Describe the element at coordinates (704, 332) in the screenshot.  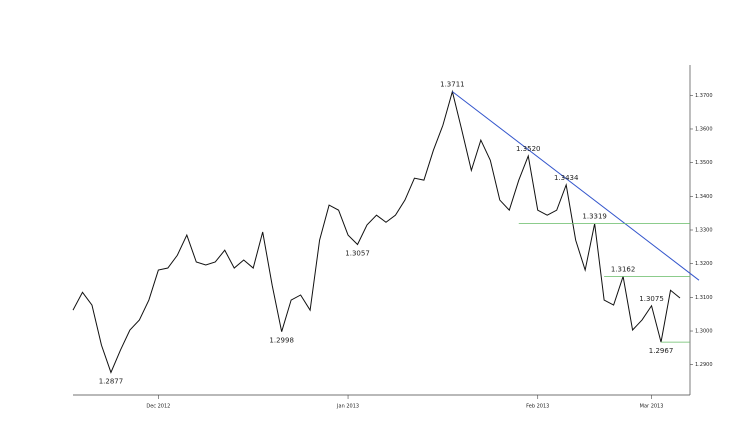
I see `y-tick-label: 1.3000` at that location.